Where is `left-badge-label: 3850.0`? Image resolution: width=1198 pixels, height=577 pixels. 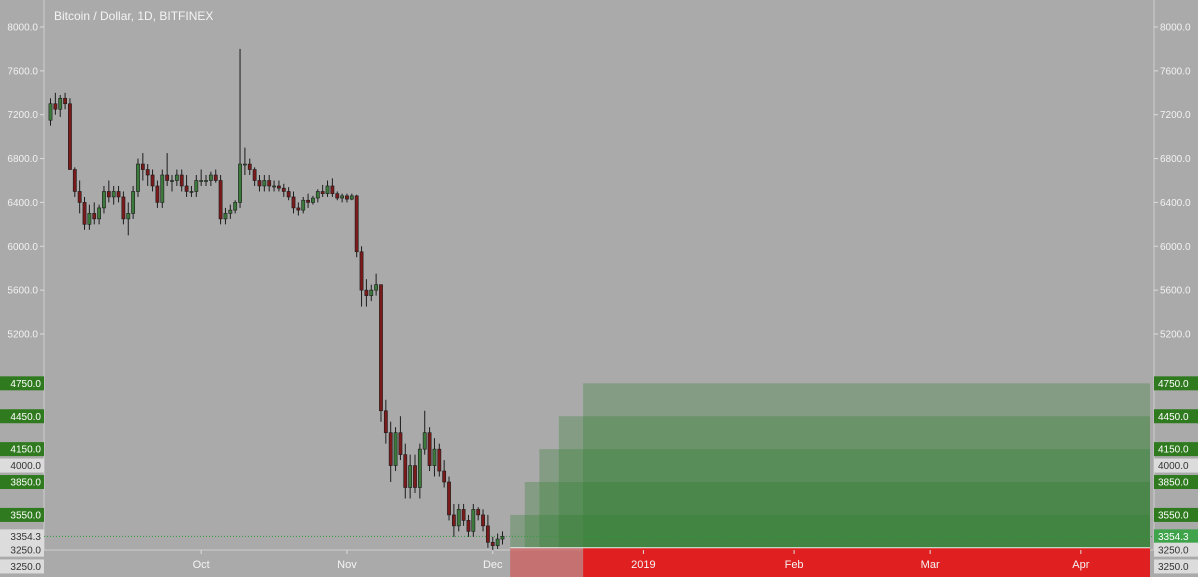 left-badge-label: 3850.0 is located at coordinates (25, 483).